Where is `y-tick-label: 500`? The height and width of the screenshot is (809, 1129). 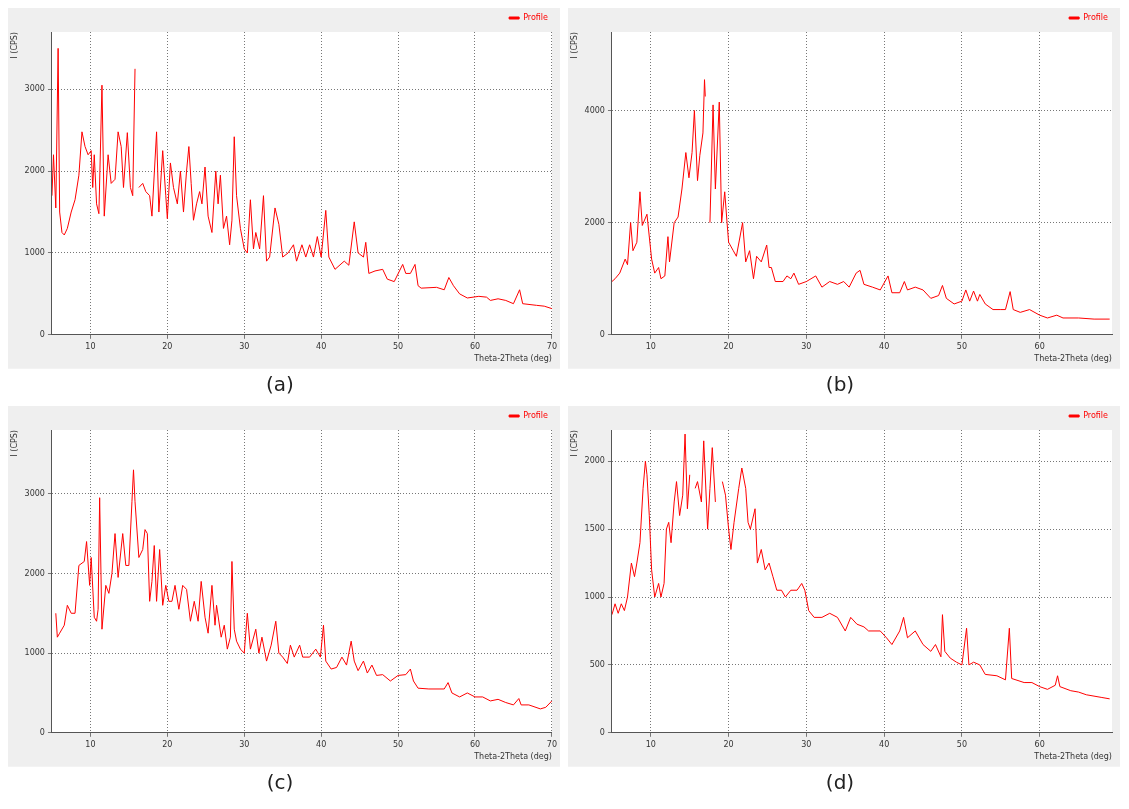
y-tick-label: 500 is located at coordinates (597, 664).